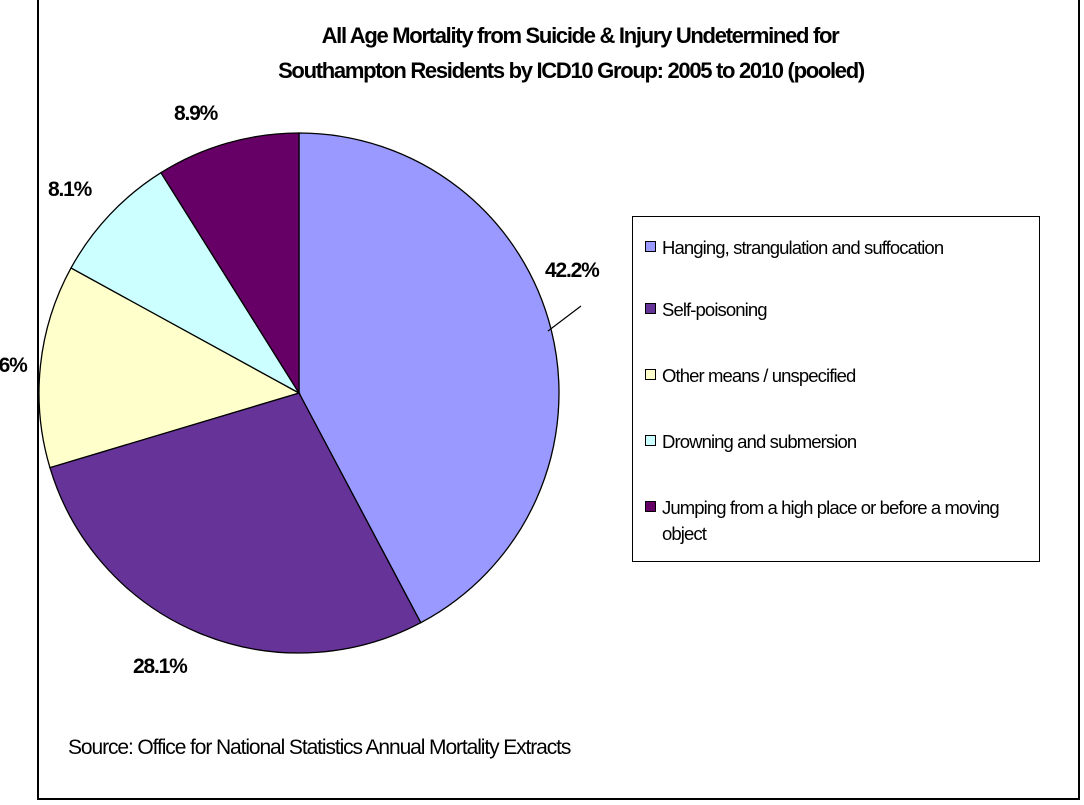  What do you see at coordinates (196, 113) in the screenshot?
I see `data-label-jumping: 8.9%` at bounding box center [196, 113].